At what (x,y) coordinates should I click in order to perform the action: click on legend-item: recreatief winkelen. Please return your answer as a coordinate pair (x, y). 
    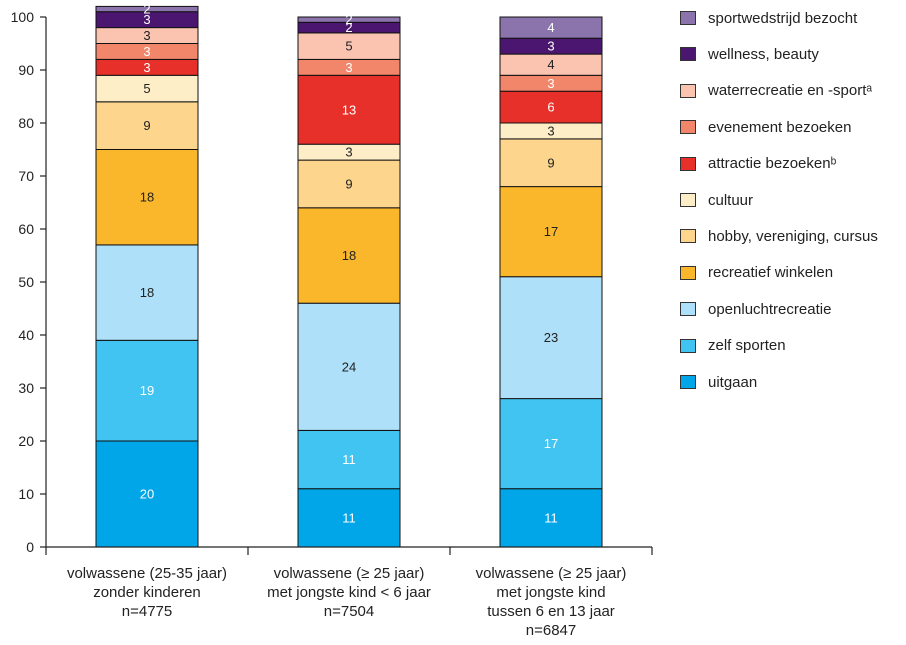
    Looking at the image, I should click on (756, 273).